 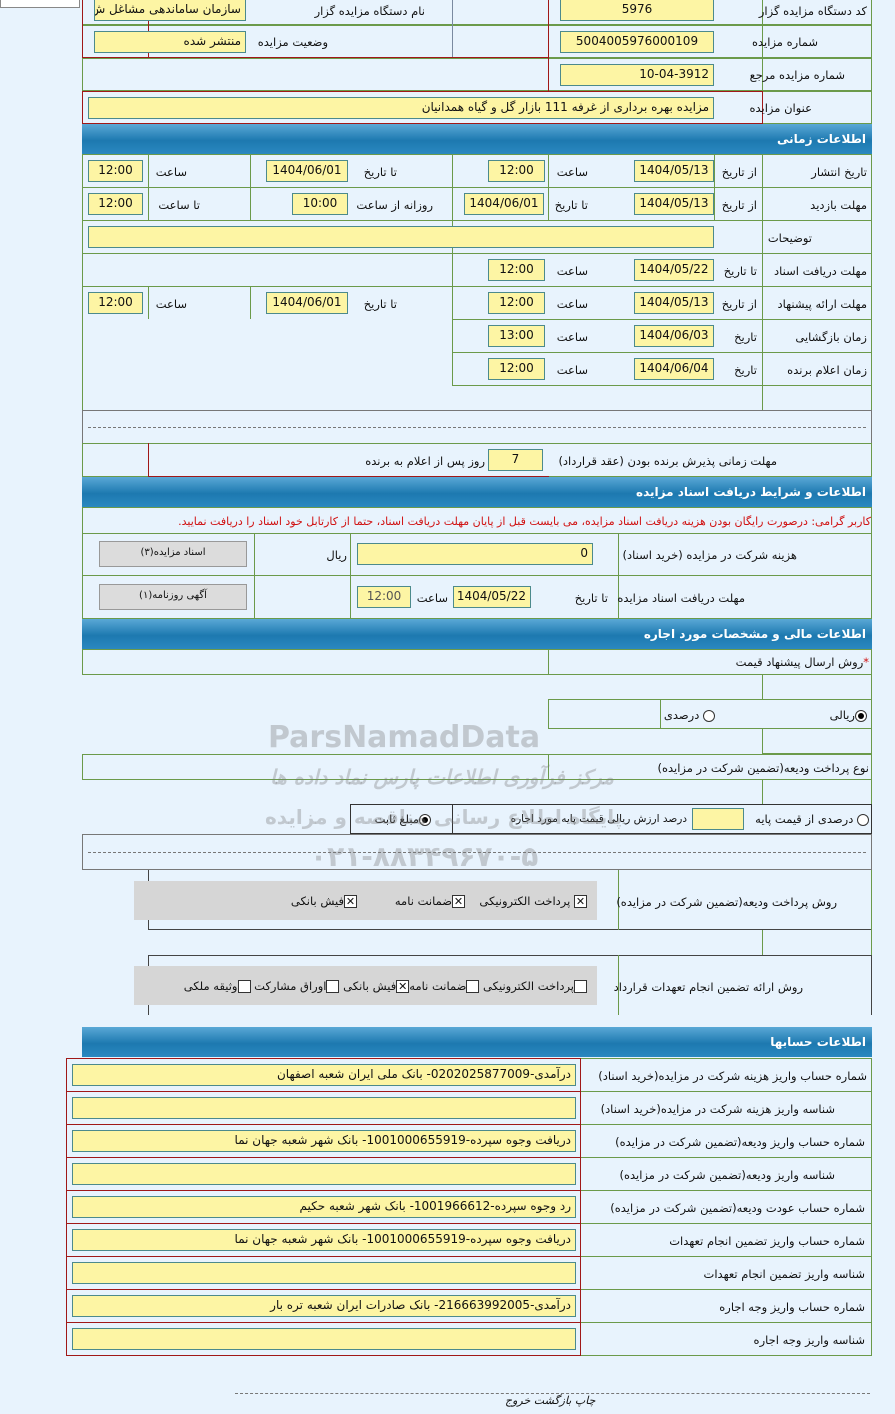 I want to click on newspaper-ad-button: آگهی روزنامه(۱), so click(x=173, y=597).